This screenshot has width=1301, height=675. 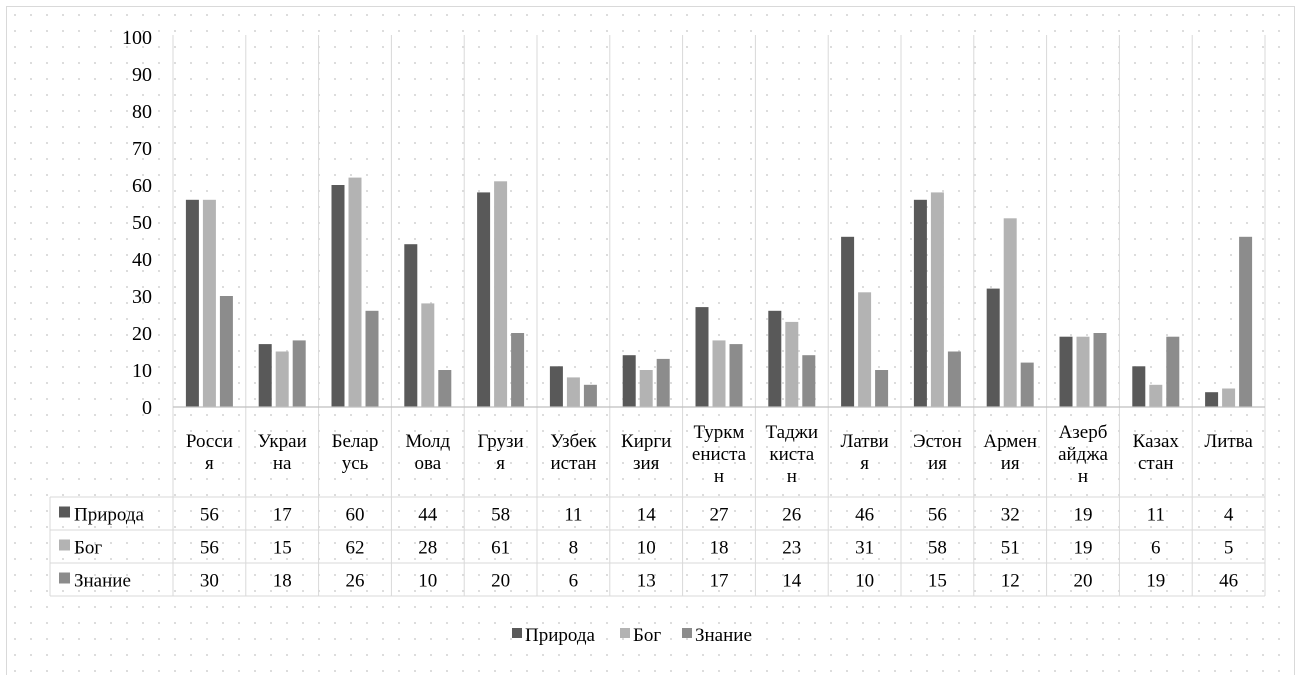 What do you see at coordinates (792, 454) in the screenshot?
I see `category-label: Таджи киста н` at bounding box center [792, 454].